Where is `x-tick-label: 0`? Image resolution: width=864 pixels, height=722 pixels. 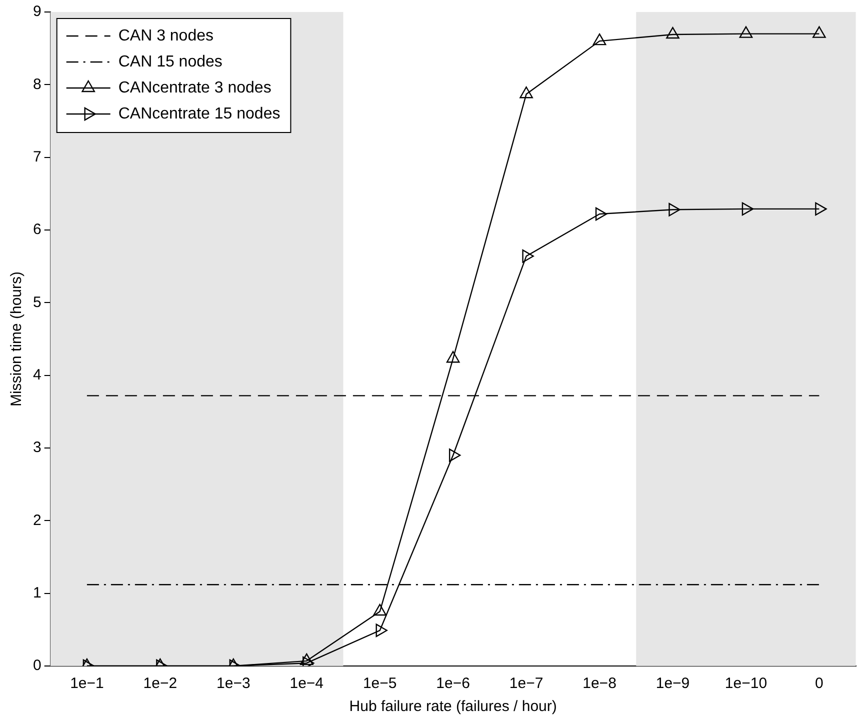
x-tick-label: 0 is located at coordinates (819, 683).